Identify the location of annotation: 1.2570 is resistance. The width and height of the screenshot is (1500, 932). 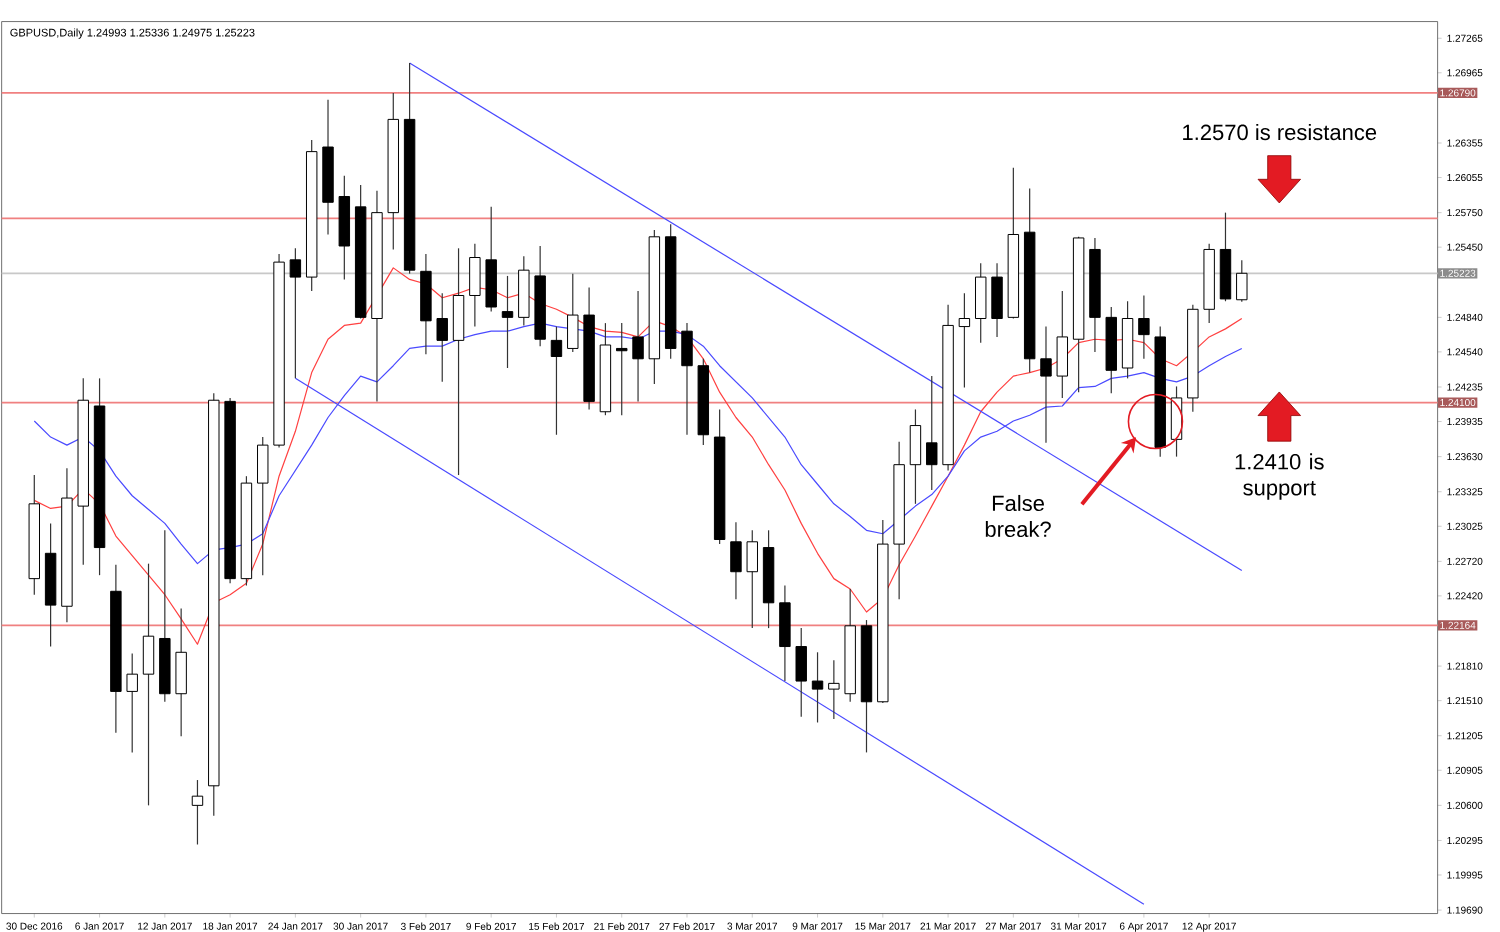
(1280, 132).